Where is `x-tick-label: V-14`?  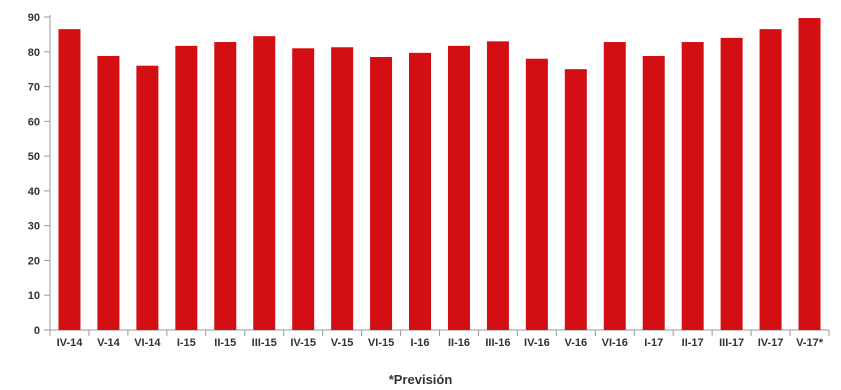 x-tick-label: V-14 is located at coordinates (109, 343).